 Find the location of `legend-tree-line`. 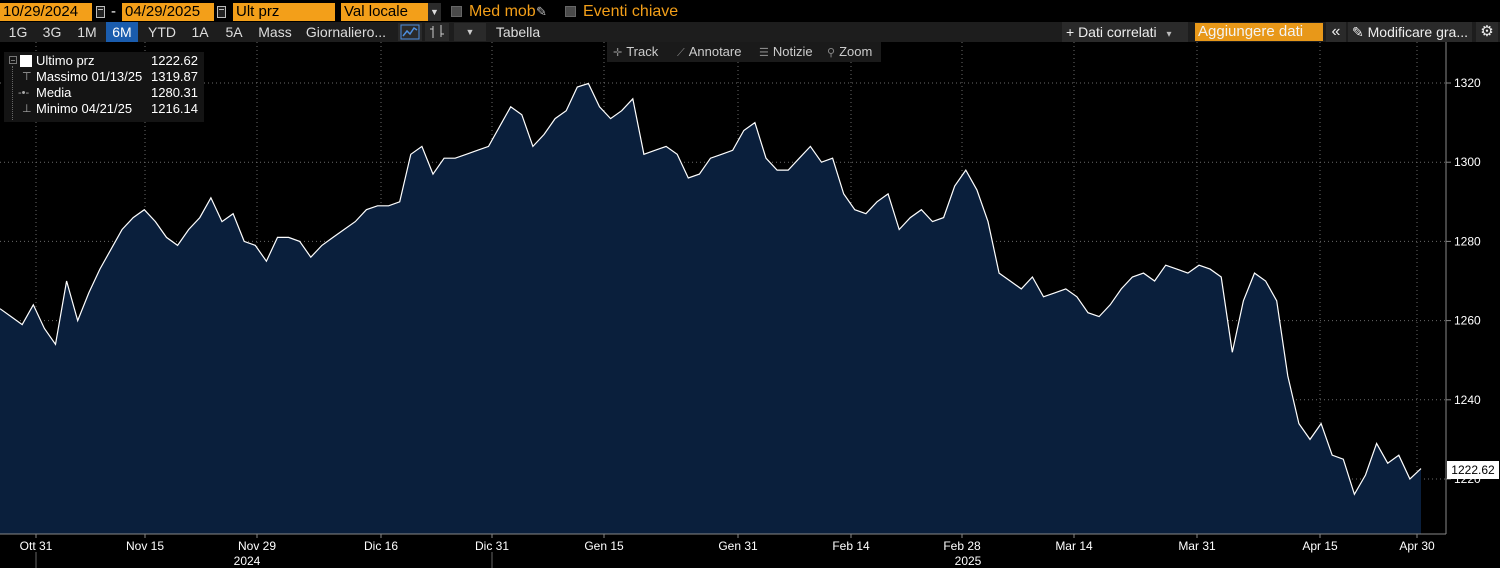

legend-tree-line is located at coordinates (12, 93).